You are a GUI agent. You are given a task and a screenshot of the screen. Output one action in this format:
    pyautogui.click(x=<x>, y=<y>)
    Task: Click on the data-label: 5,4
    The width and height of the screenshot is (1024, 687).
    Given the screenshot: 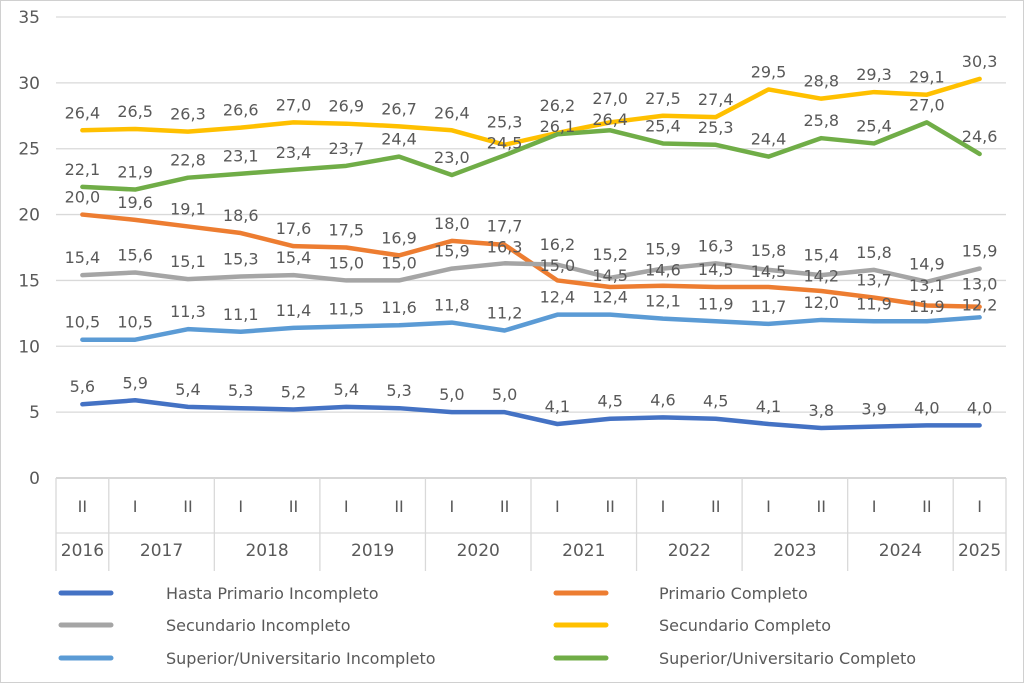 What is the action you would take?
    pyautogui.click(x=346, y=389)
    